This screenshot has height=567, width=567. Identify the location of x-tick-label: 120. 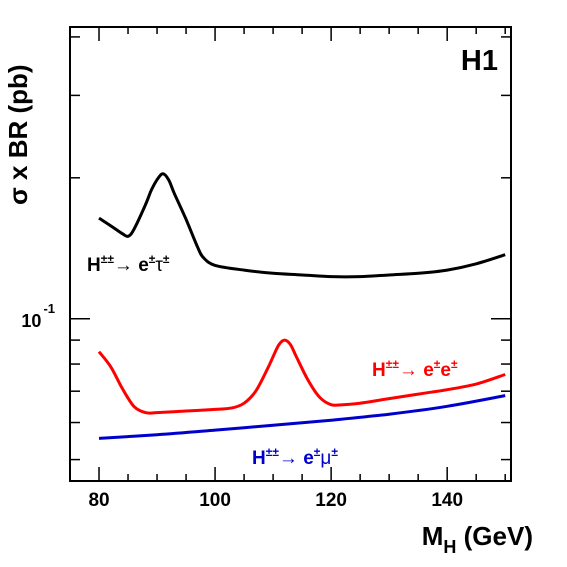
(331, 500).